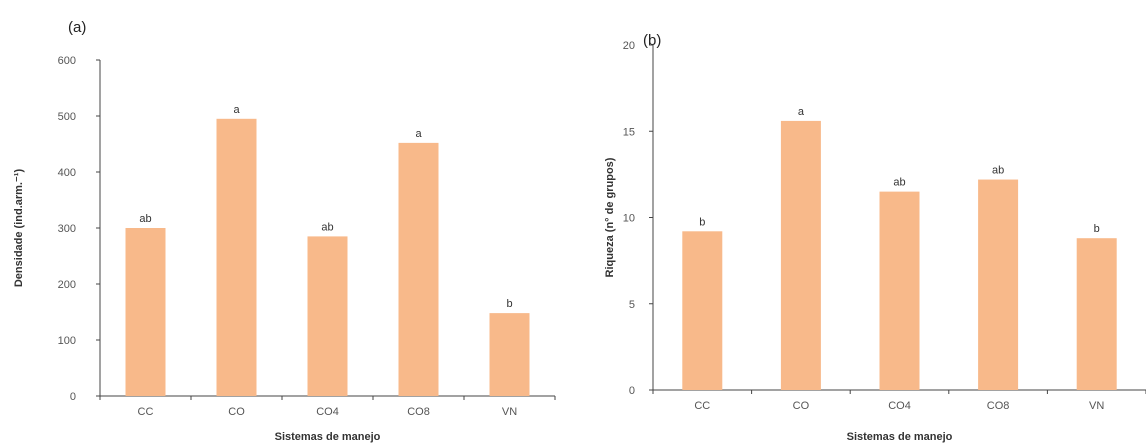 The width and height of the screenshot is (1146, 446). What do you see at coordinates (67, 61) in the screenshot?
I see `y-tick-label: 600` at bounding box center [67, 61].